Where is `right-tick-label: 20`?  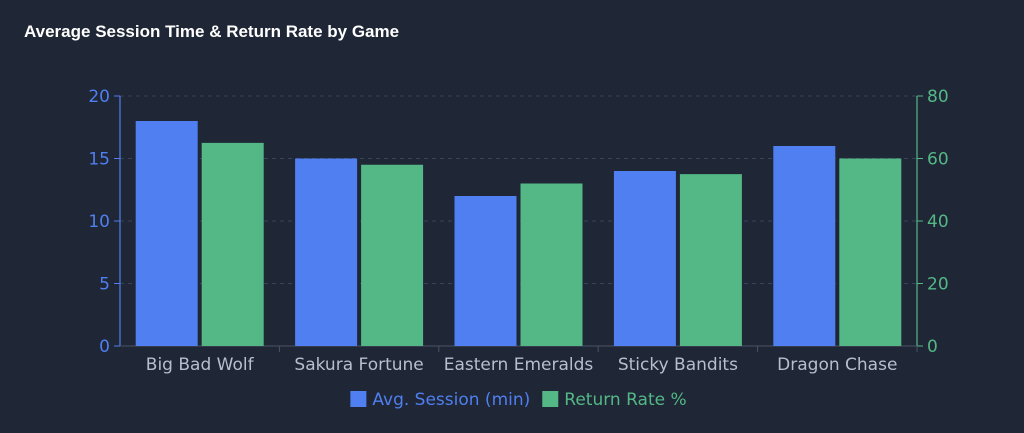 right-tick-label: 20 is located at coordinates (938, 285).